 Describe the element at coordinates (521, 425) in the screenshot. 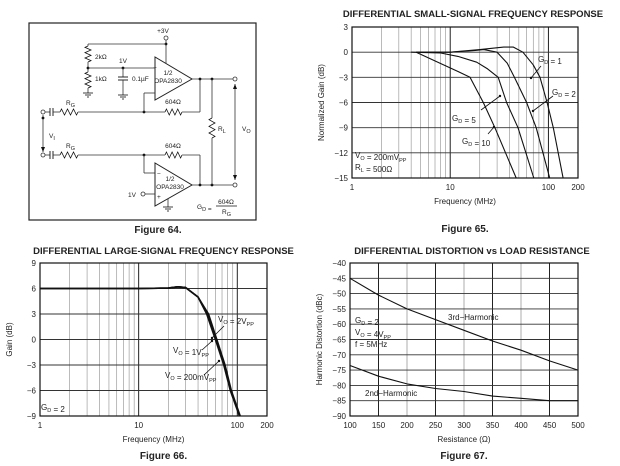

I see `x-tick-label: 400` at that location.